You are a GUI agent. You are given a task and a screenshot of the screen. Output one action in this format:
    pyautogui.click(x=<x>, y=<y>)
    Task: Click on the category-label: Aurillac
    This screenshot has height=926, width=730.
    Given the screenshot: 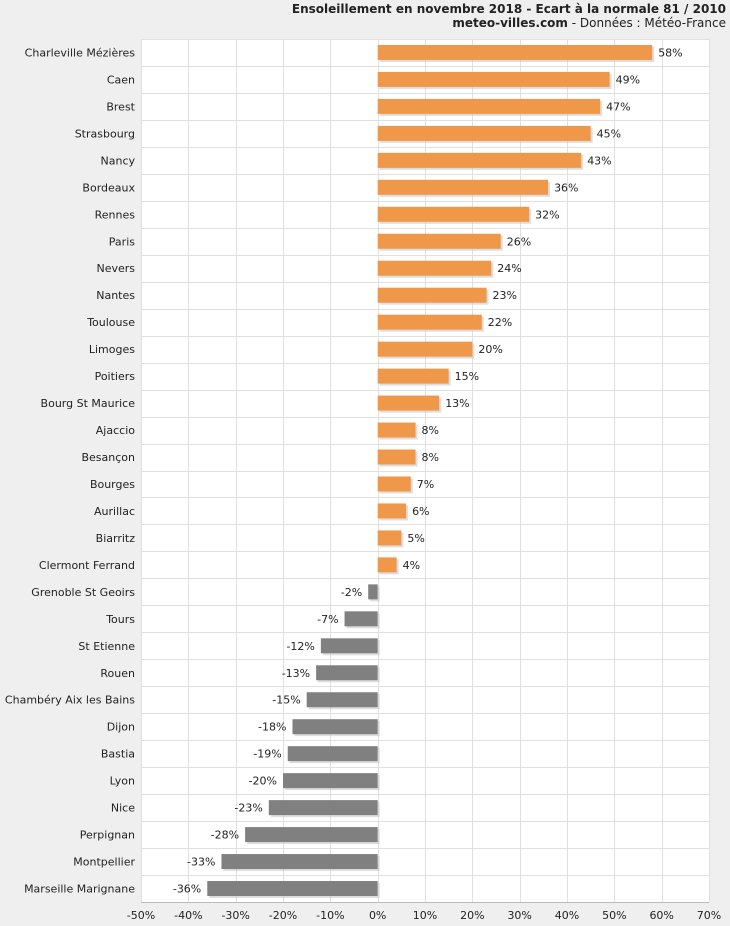 What is the action you would take?
    pyautogui.click(x=114, y=511)
    